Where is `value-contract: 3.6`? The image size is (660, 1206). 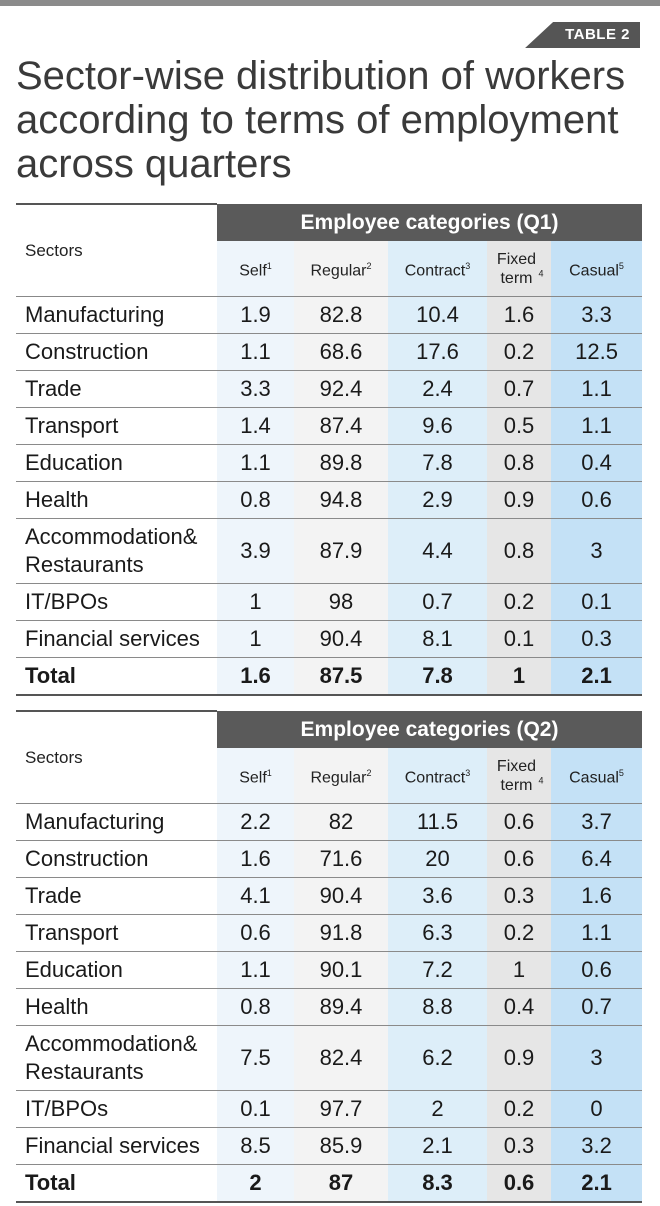 value-contract: 3.6 is located at coordinates (437, 896).